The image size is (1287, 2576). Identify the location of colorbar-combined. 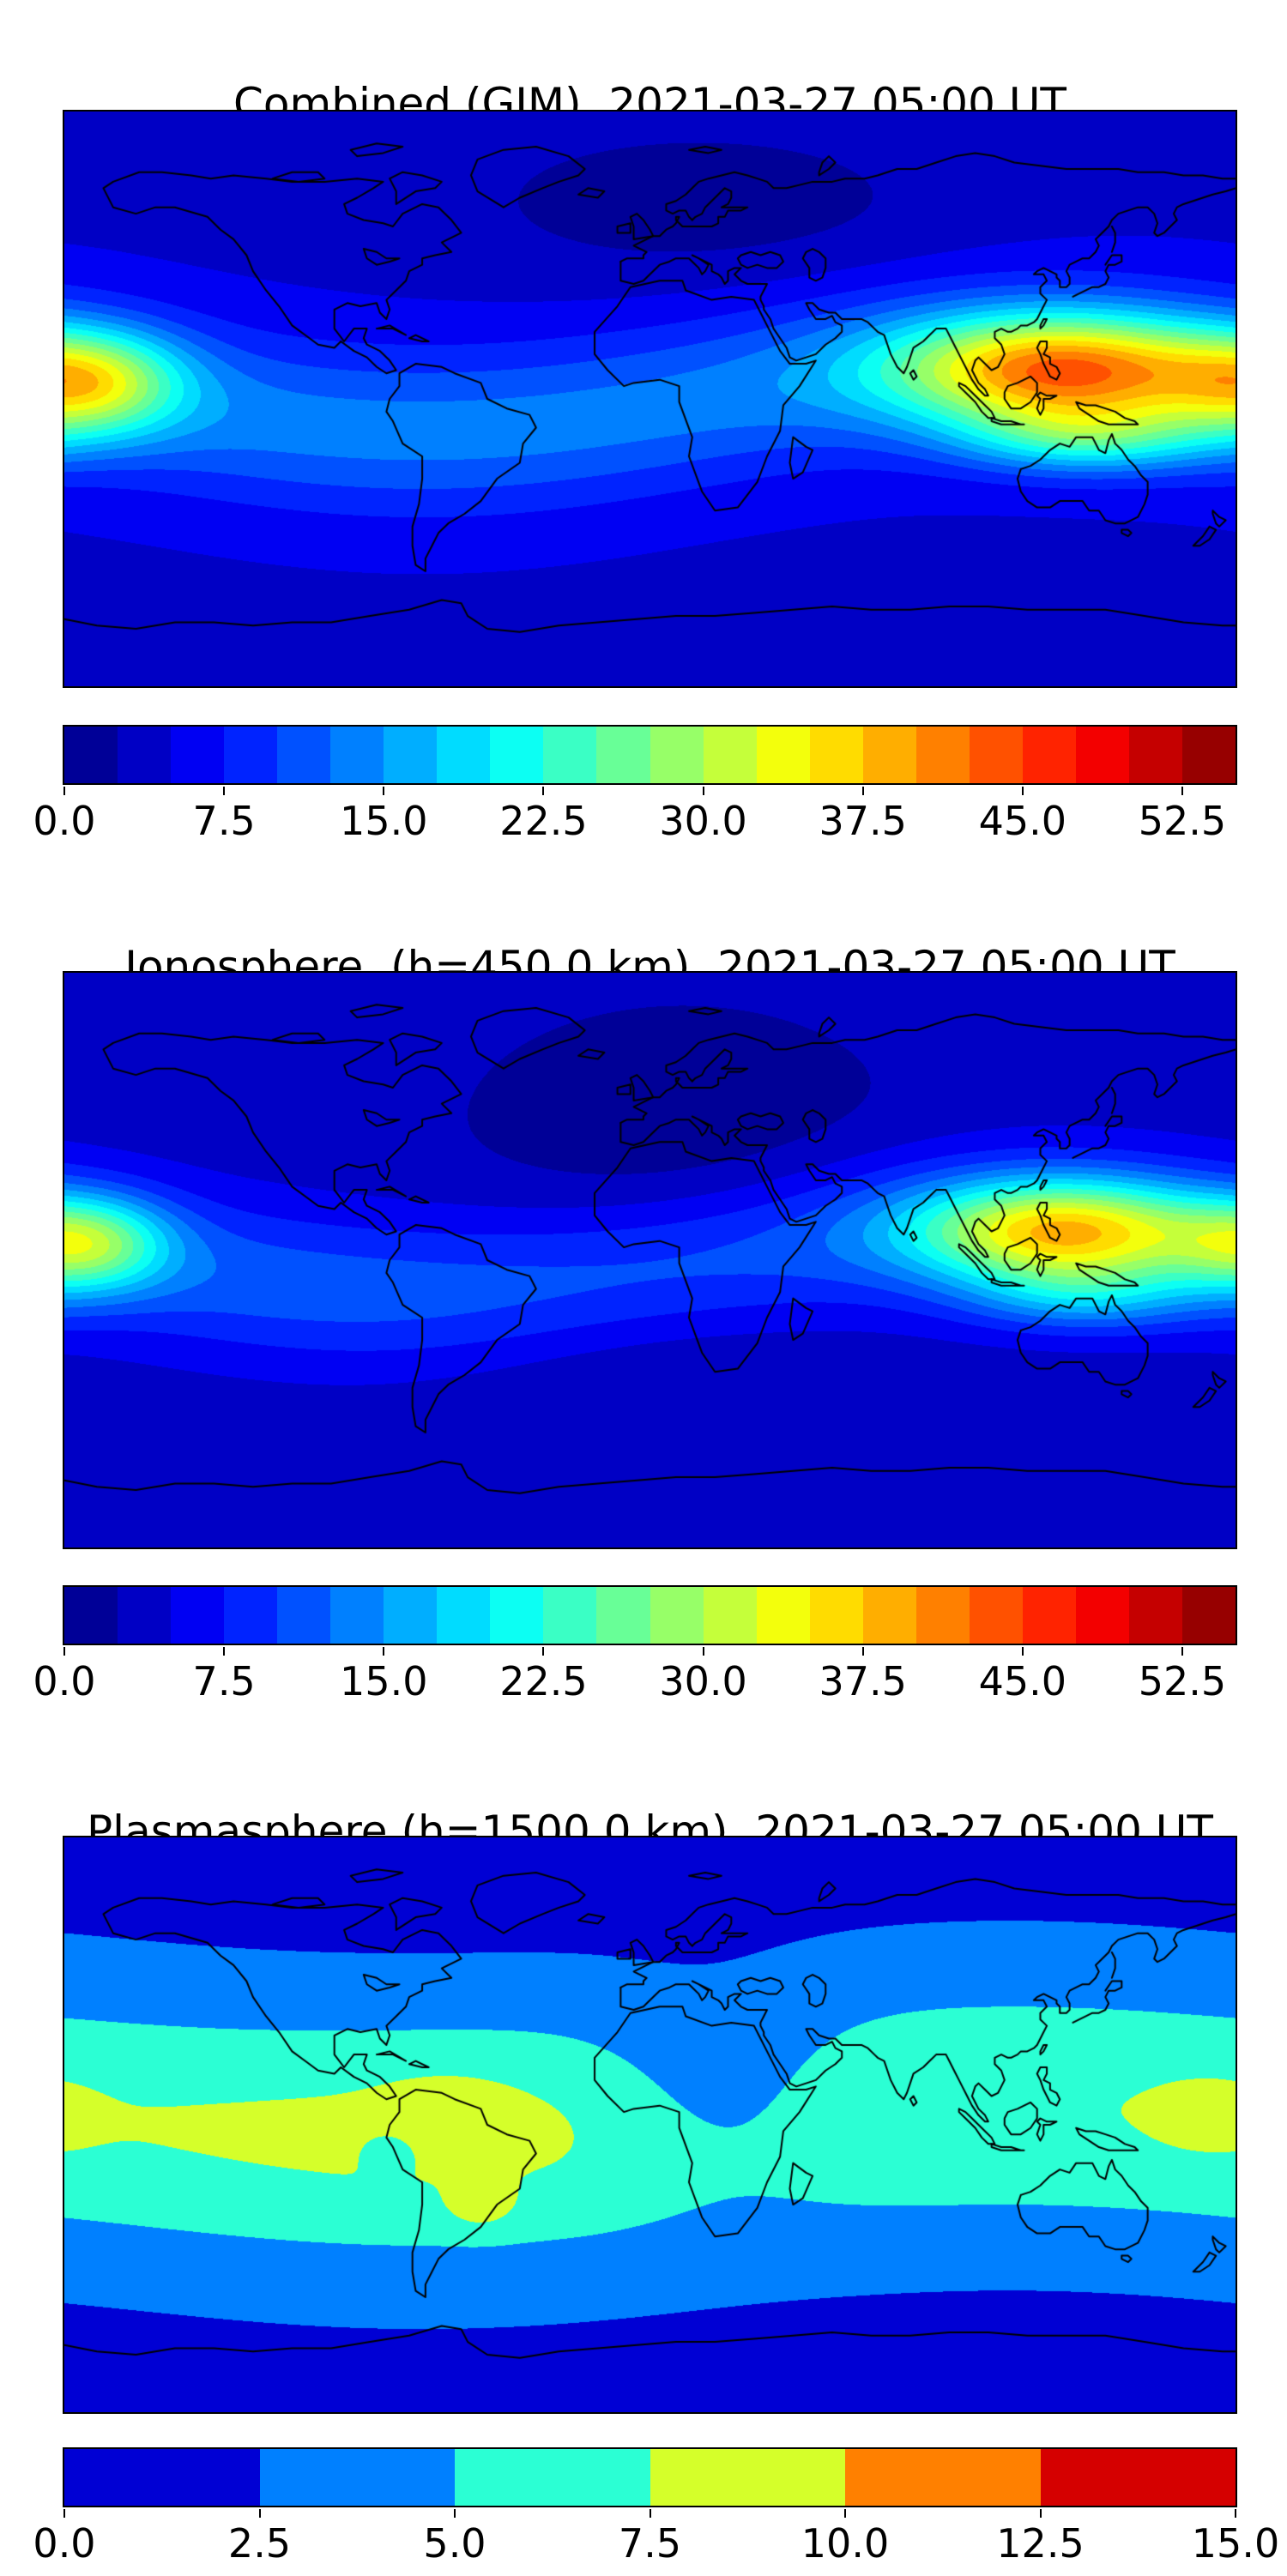
(650, 755).